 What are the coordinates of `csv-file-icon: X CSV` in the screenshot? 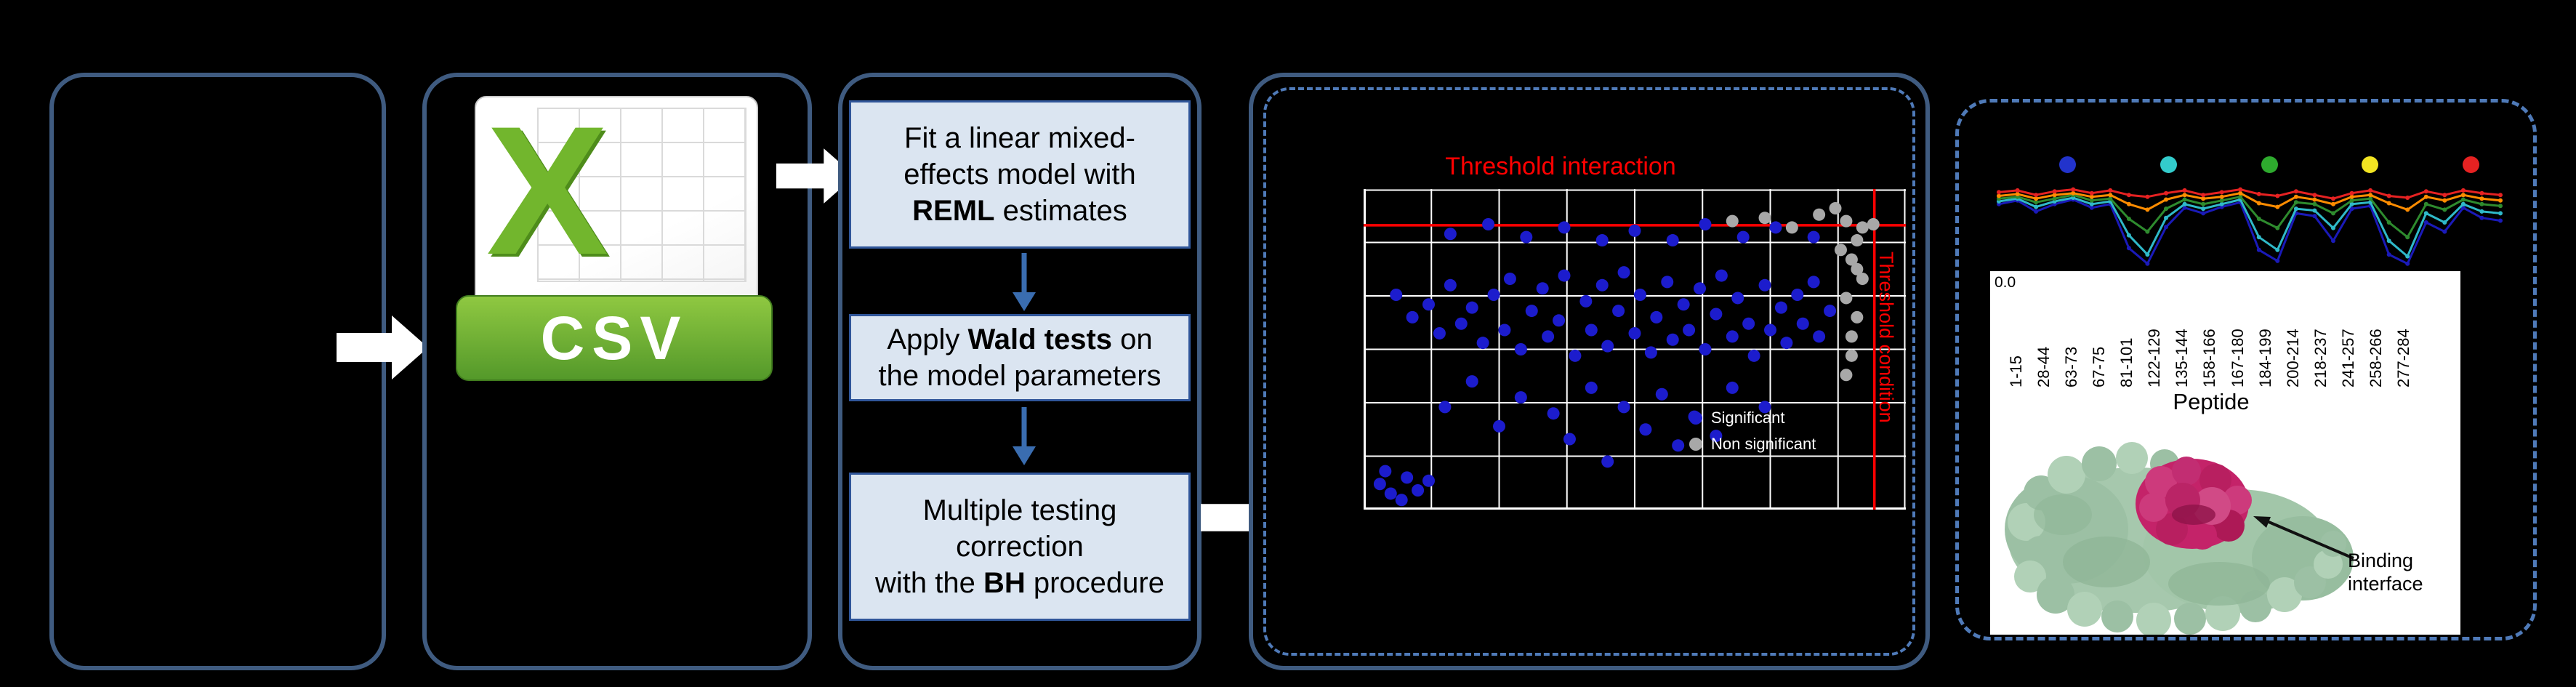 It's located at (614, 236).